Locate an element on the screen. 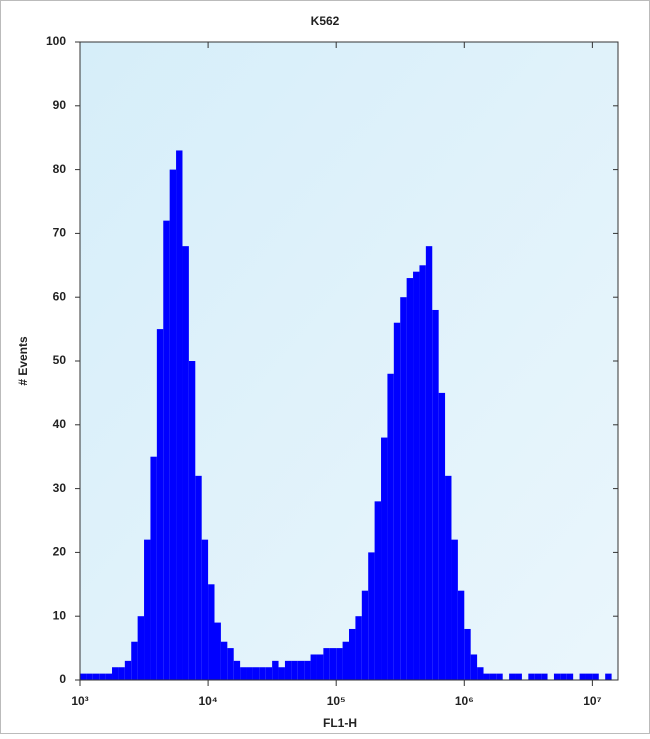 The image size is (650, 739). y-tick-label: 80 is located at coordinates (60, 169).